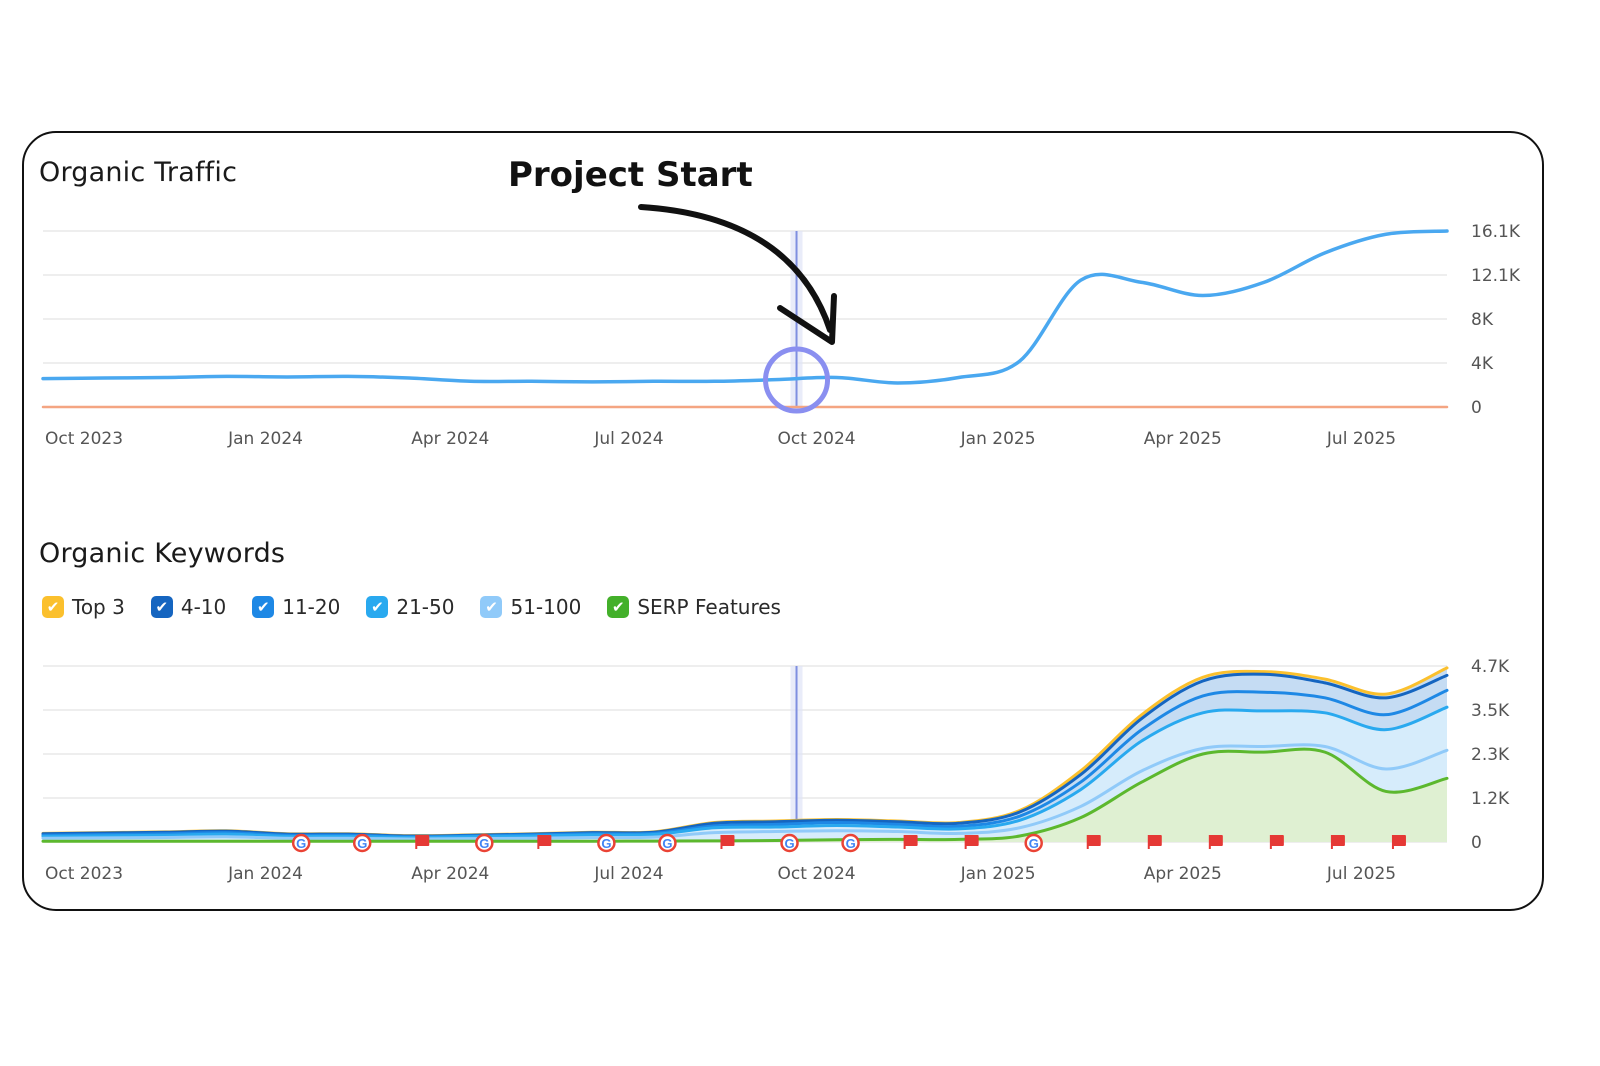 This screenshot has width=1600, height=1066. Describe the element at coordinates (1490, 799) in the screenshot. I see `y-tick-label: 1.2K` at that location.